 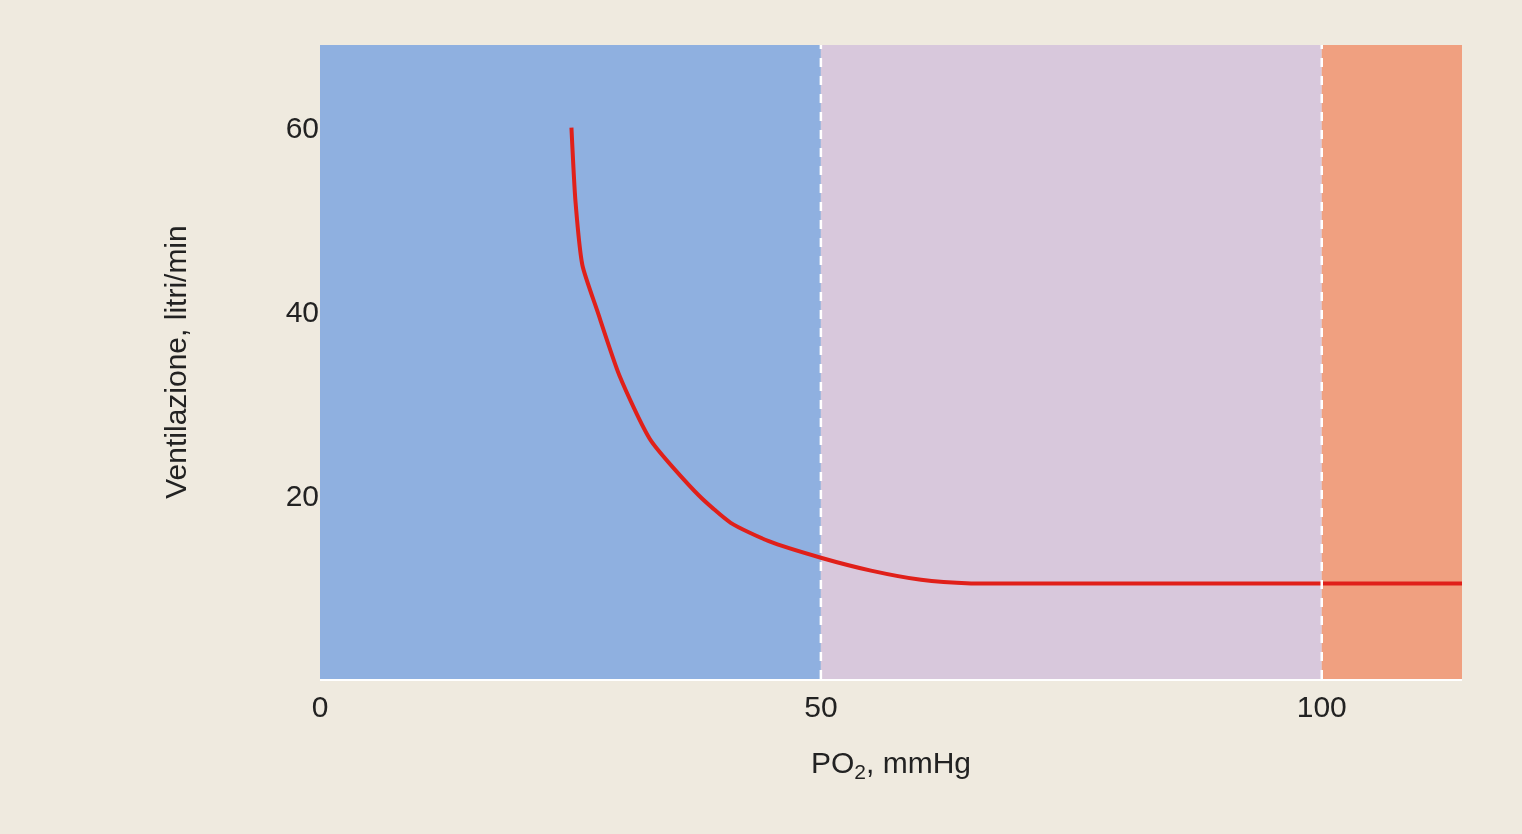 What do you see at coordinates (302, 311) in the screenshot?
I see `y-tick-label: 40` at bounding box center [302, 311].